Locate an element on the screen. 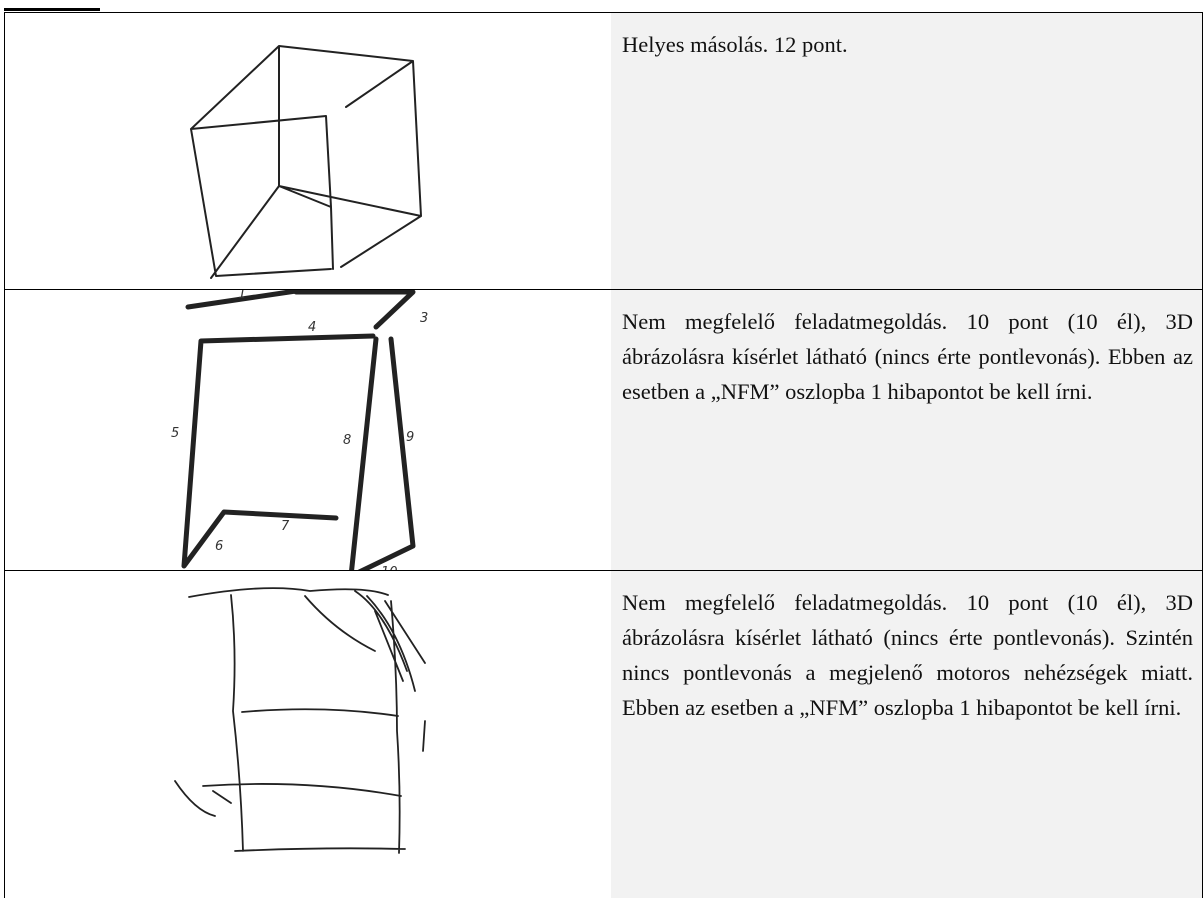 The height and width of the screenshot is (898, 1204). scribble-sketch is located at coordinates (300, 720).